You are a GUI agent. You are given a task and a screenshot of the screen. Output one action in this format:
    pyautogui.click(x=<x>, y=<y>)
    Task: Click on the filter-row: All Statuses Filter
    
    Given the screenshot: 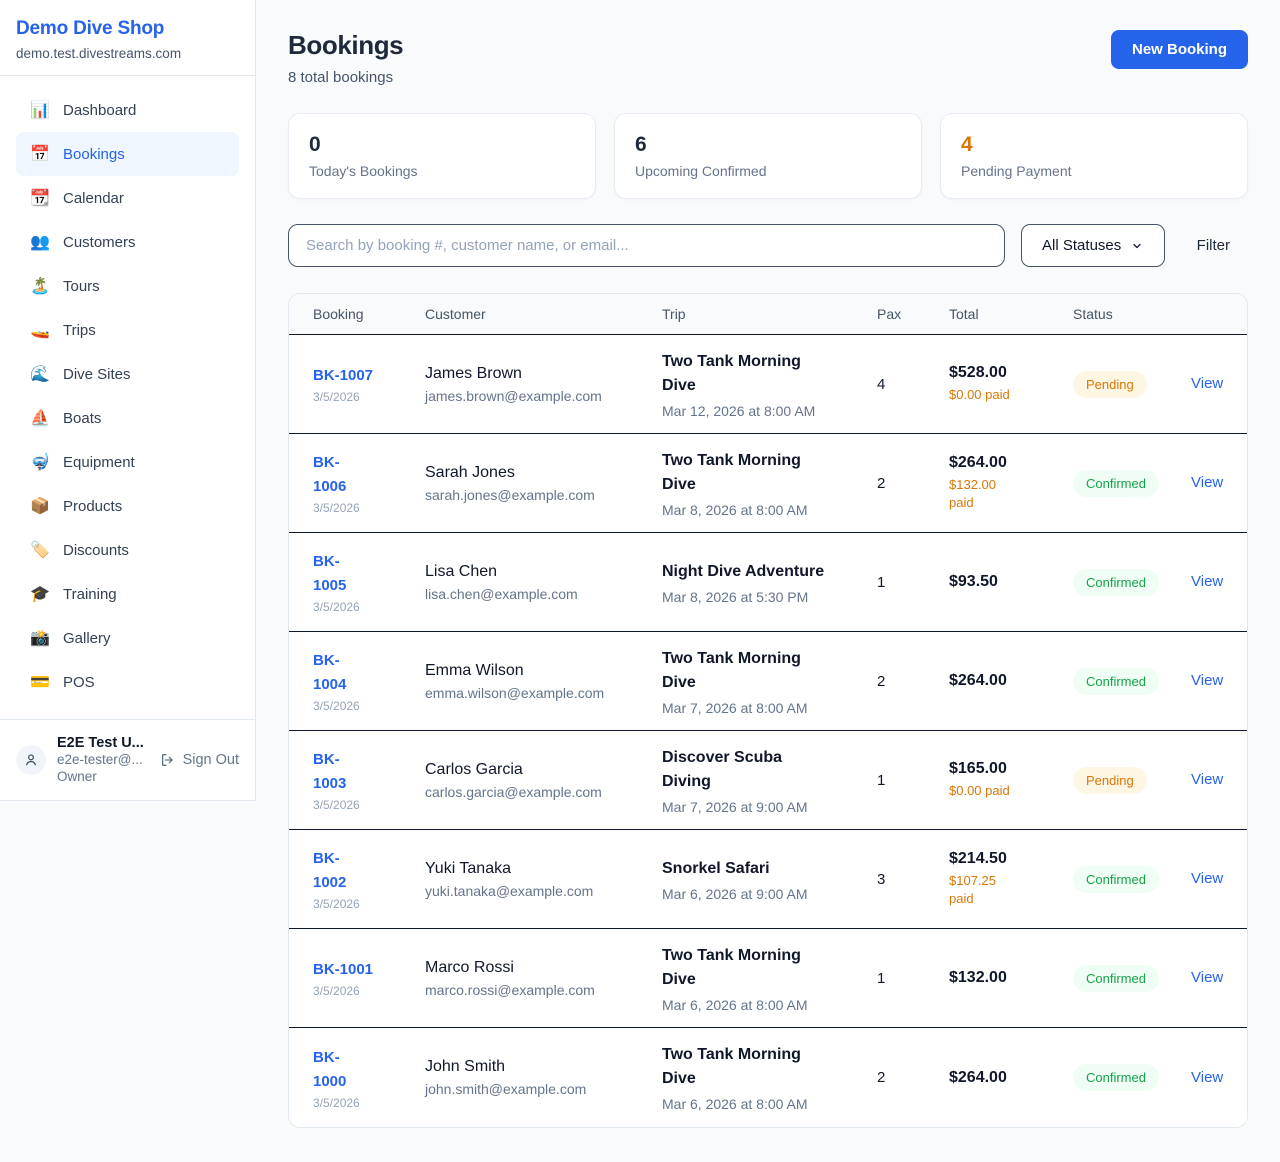 What is the action you would take?
    pyautogui.click(x=768, y=245)
    